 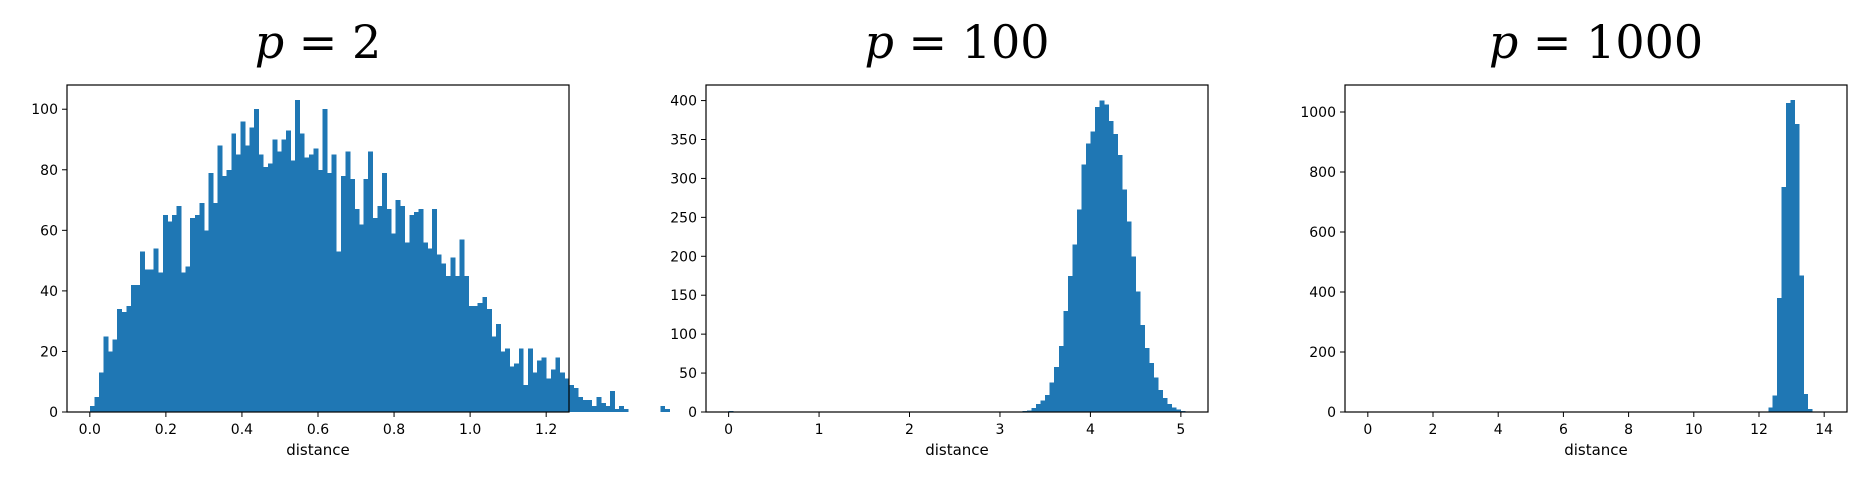 I want to click on y-tick-label: 40, so click(x=49, y=292).